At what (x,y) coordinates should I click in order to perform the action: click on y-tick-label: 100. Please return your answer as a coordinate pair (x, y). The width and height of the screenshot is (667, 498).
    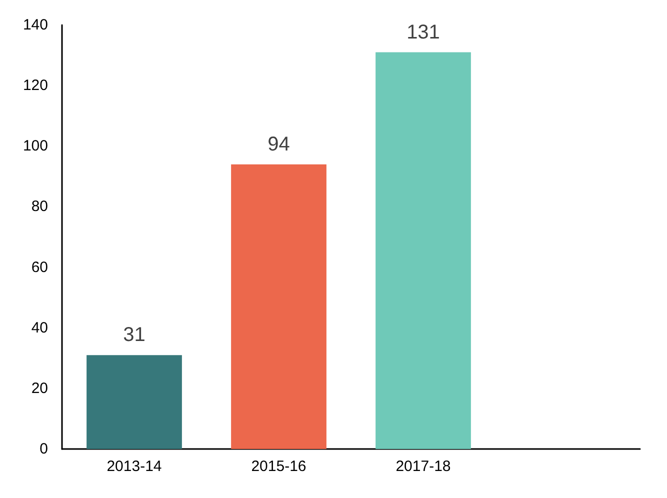
    Looking at the image, I should click on (35, 146).